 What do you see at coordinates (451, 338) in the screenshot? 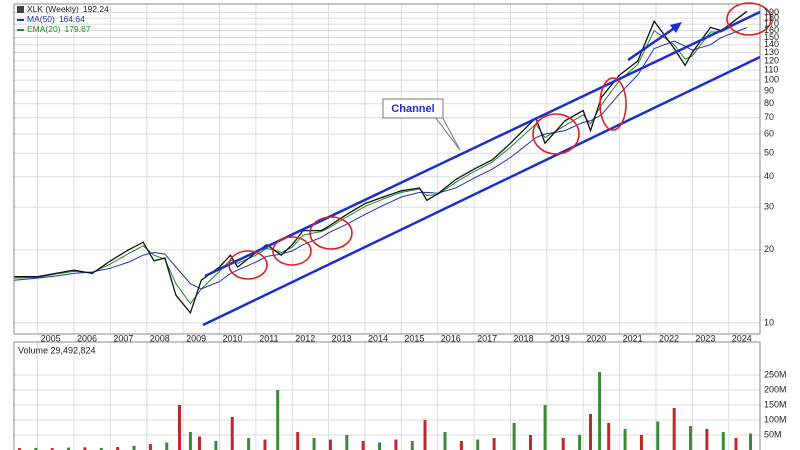
I see `x-tick-label: 2016` at bounding box center [451, 338].